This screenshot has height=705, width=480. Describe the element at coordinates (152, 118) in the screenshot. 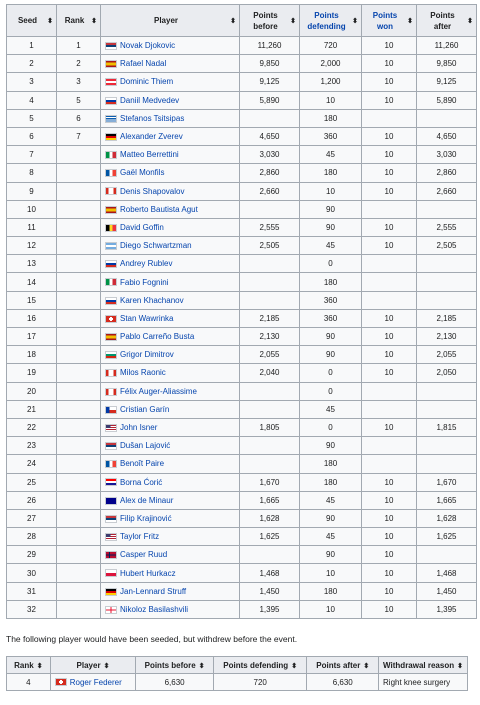

I see `player-link: Stefanos Tsitsipas` at that location.